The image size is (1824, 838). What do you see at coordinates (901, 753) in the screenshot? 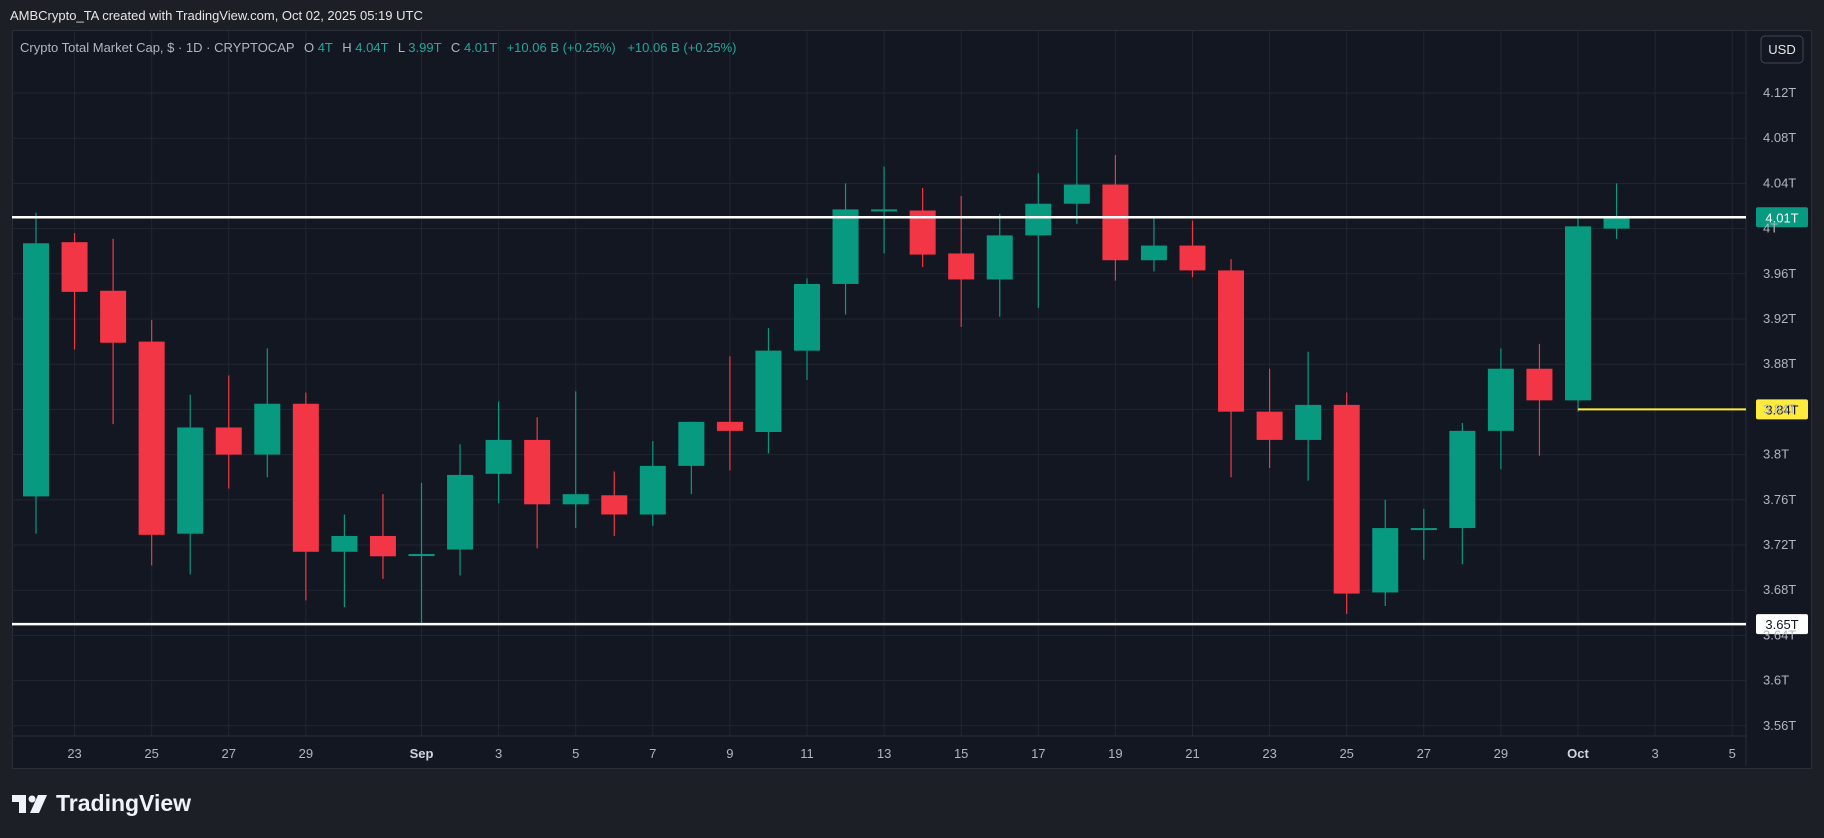
I see `time-axis: 23 25 27 29 Sep 3 5 7 9 11 13 15 17 19 21 23 25 27 29 Oct 3 5` at bounding box center [901, 753].